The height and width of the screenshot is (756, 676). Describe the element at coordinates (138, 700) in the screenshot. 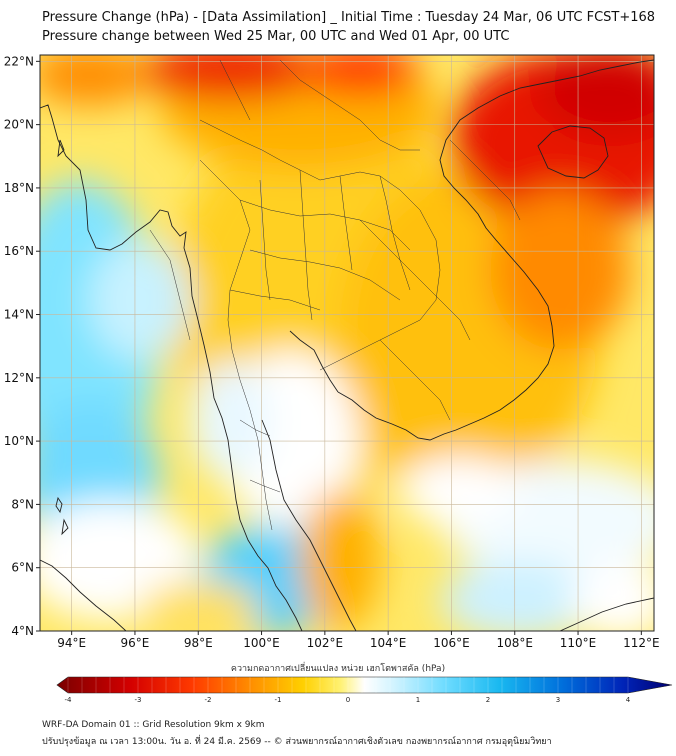

I see `colorbar-tick-label: -3` at that location.